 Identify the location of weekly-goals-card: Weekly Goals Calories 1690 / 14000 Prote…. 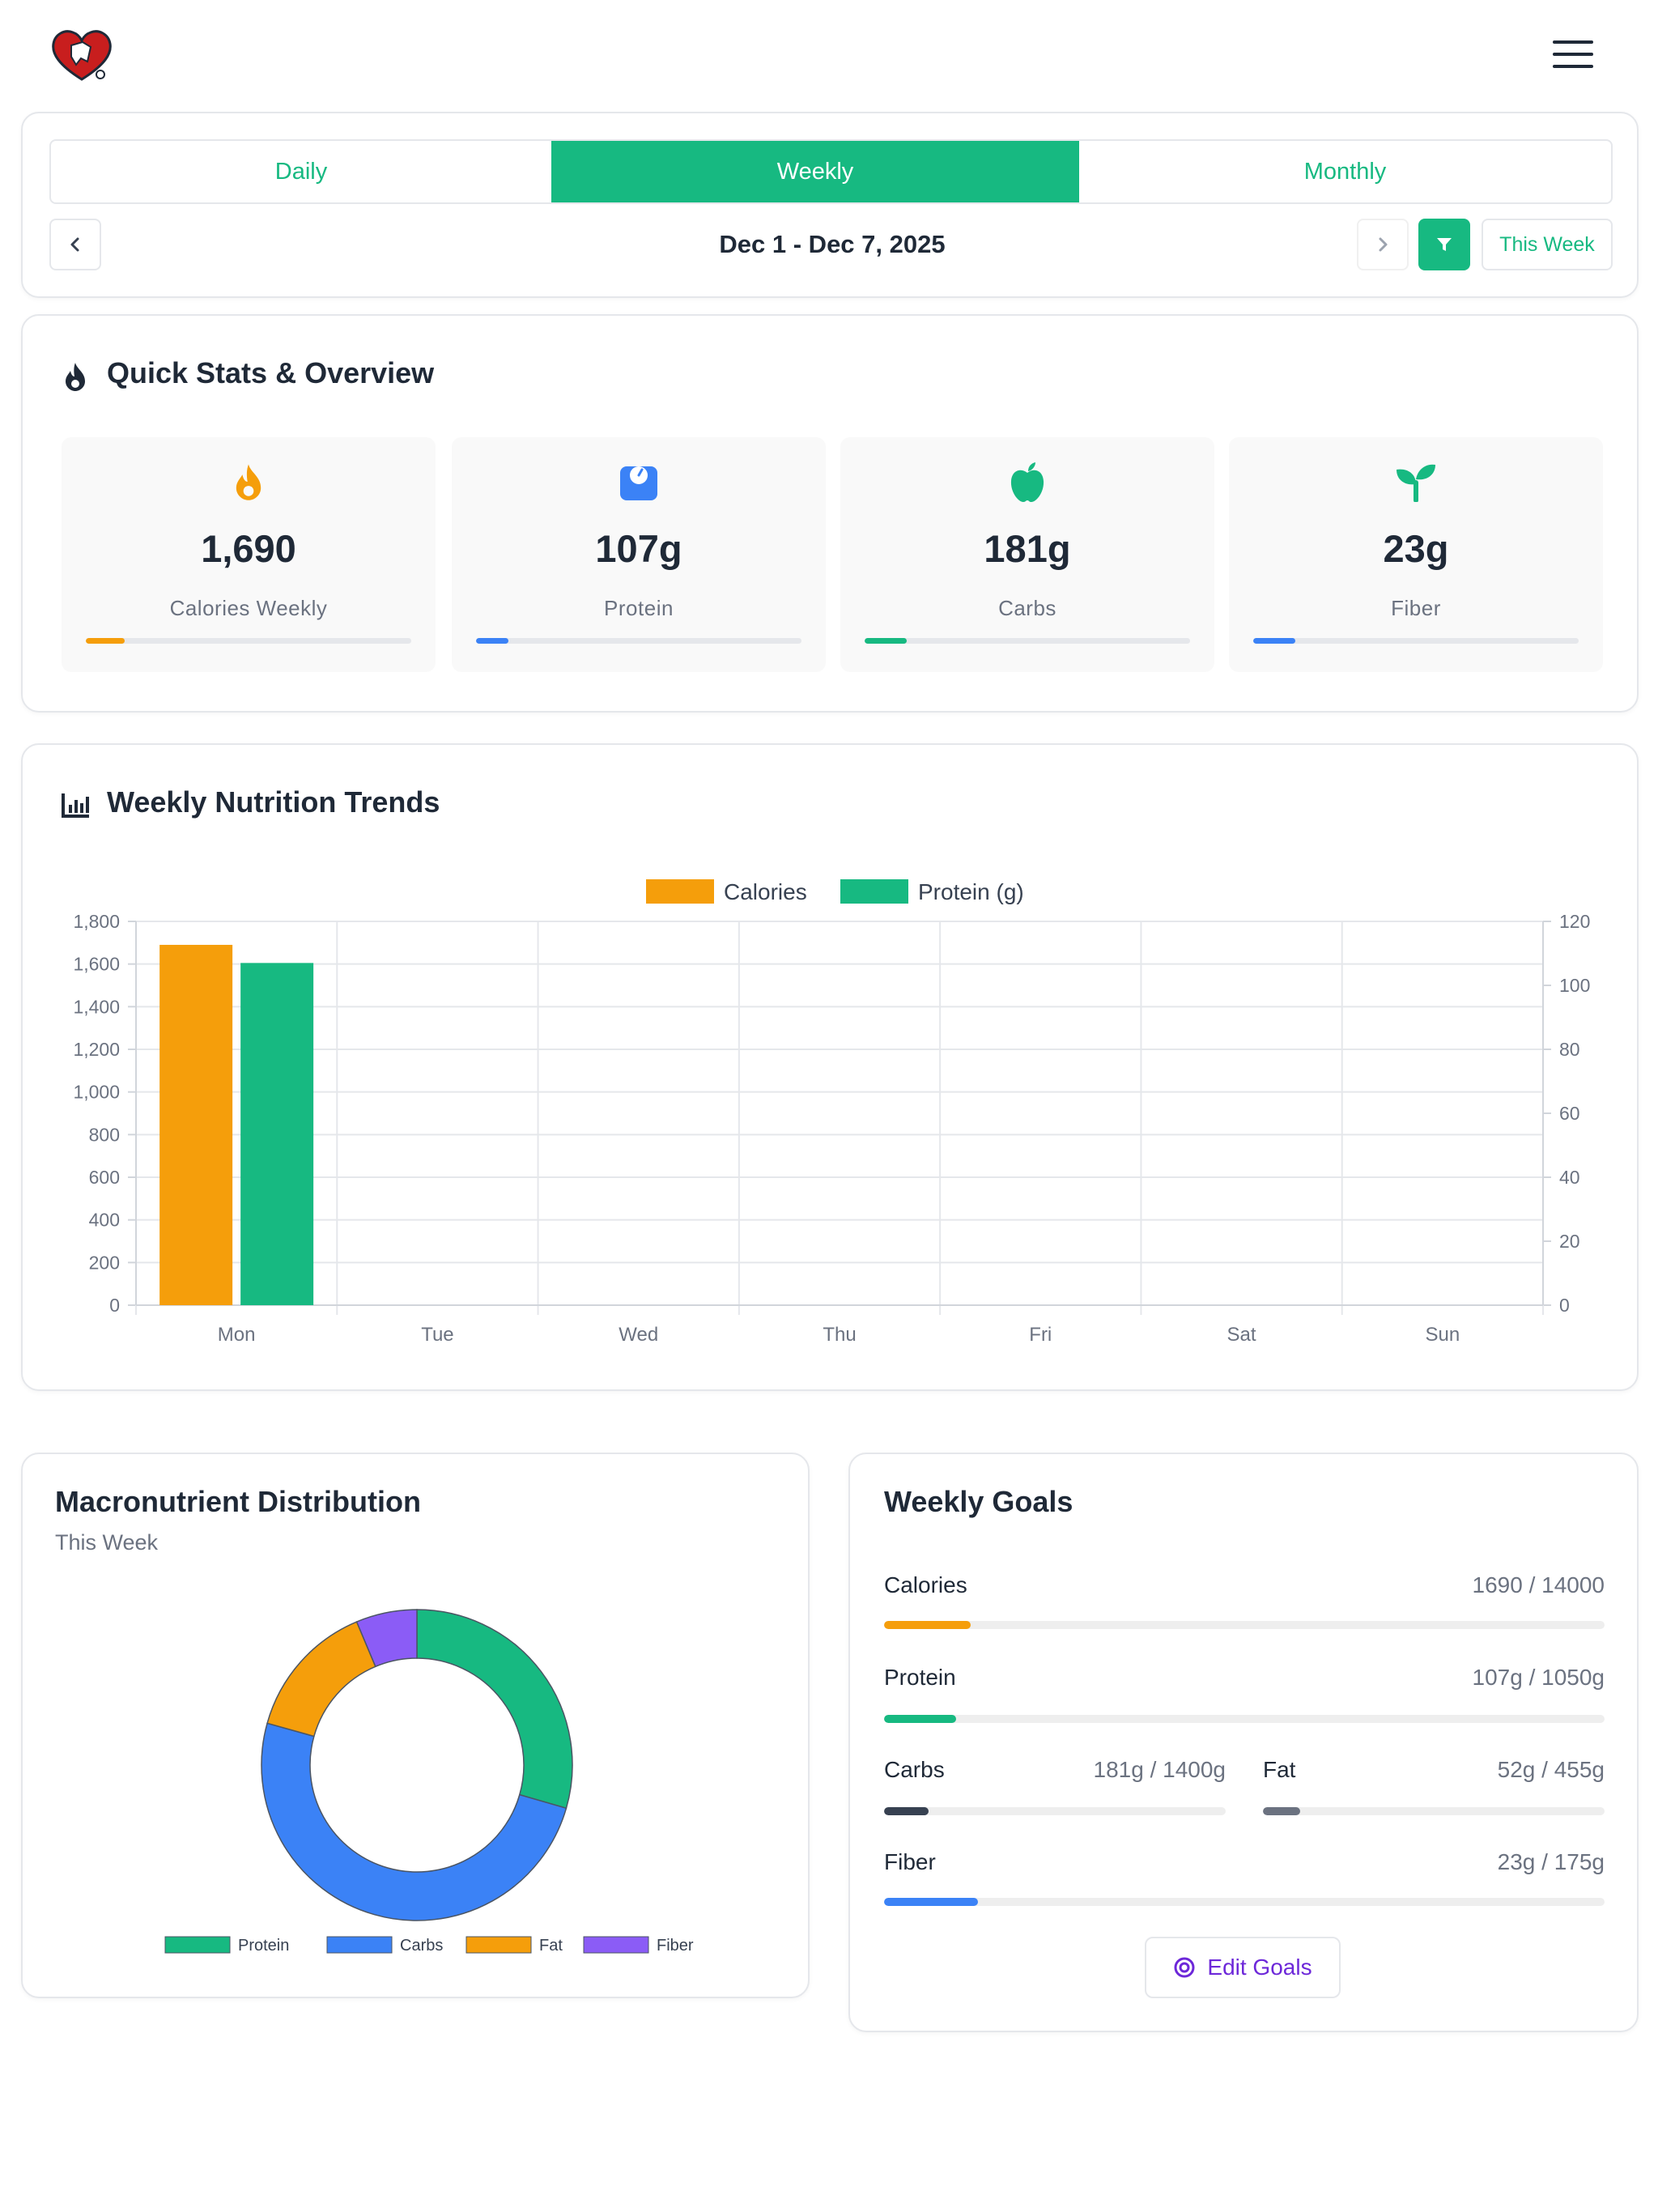
(1243, 1743).